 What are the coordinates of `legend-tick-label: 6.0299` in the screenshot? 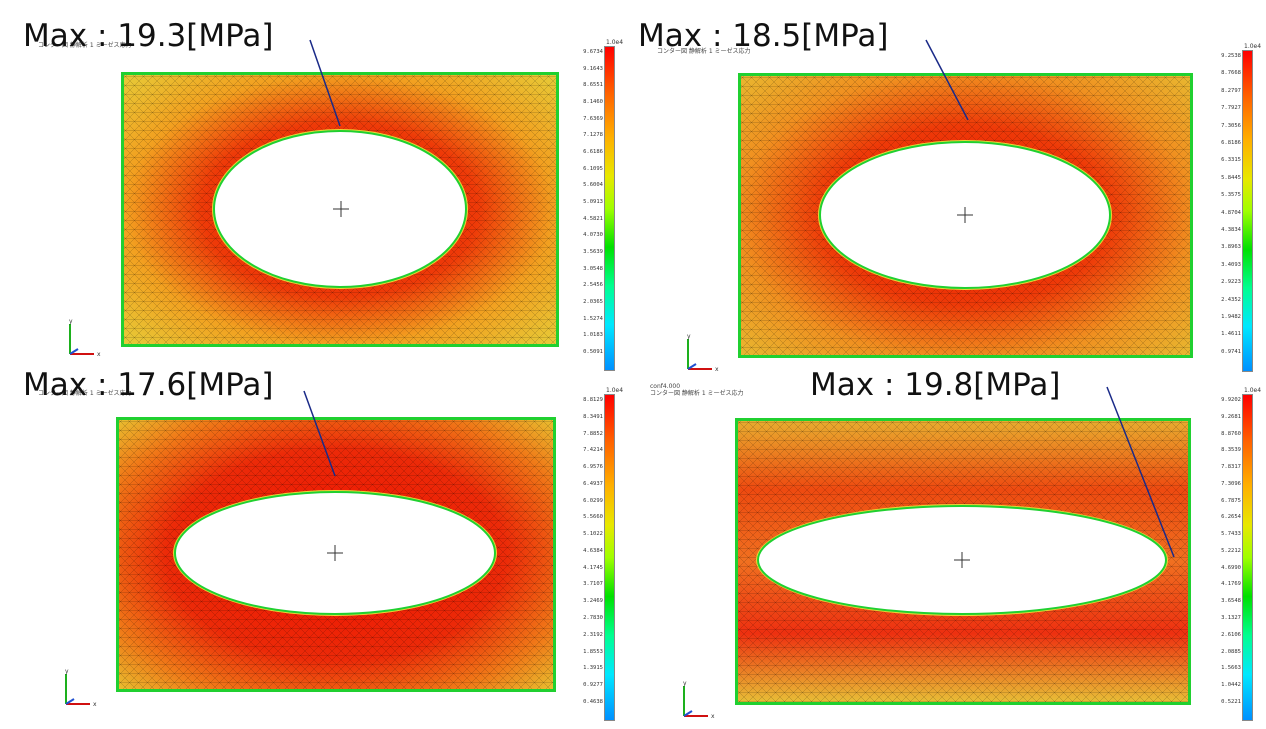 It's located at (593, 500).